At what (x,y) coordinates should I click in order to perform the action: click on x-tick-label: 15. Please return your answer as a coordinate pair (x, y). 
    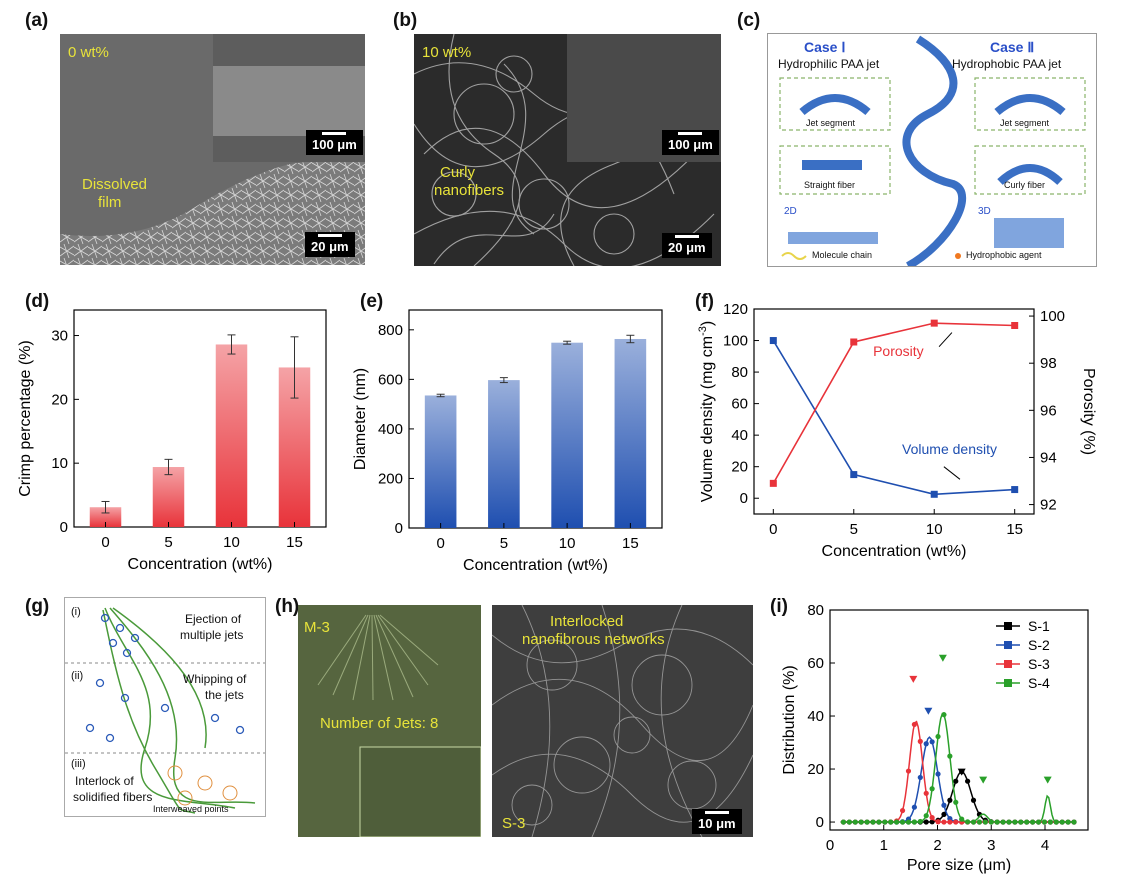
    Looking at the image, I should click on (630, 543).